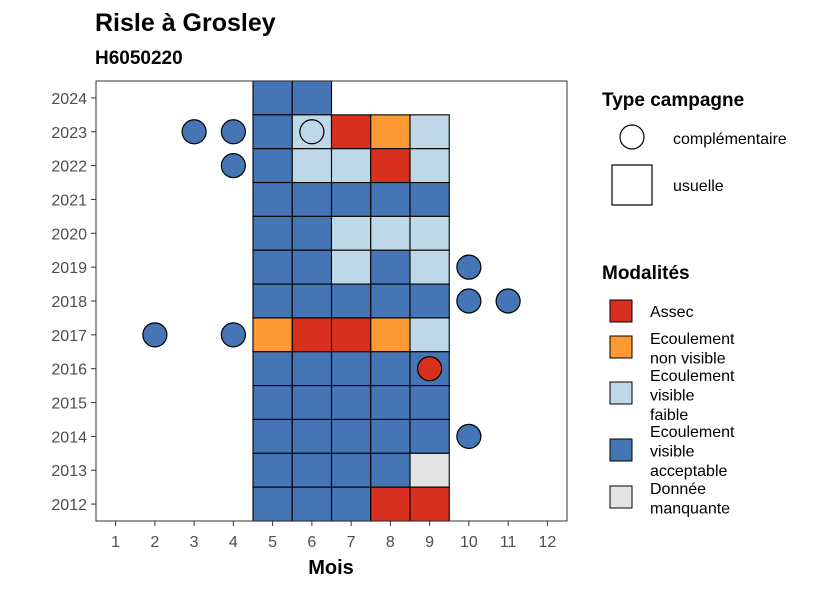  What do you see at coordinates (69, 99) in the screenshot?
I see `y-tick-label: 2024` at bounding box center [69, 99].